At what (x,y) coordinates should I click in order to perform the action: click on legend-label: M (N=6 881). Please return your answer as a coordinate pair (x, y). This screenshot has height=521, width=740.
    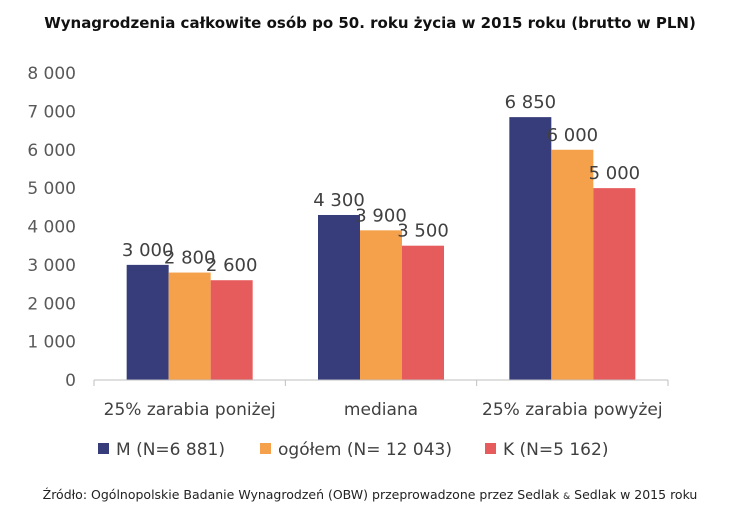
    Looking at the image, I should click on (170, 450).